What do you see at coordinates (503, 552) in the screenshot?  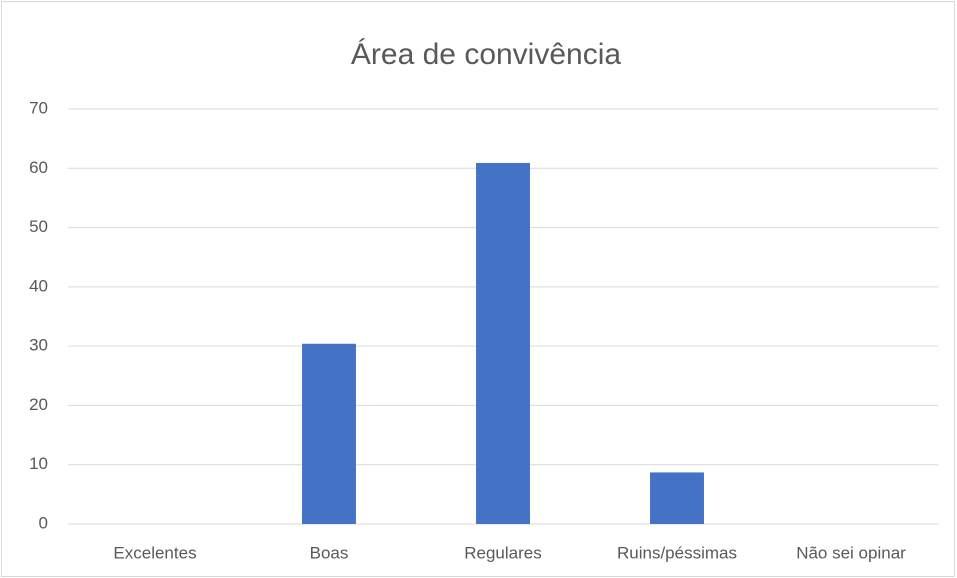 I see `x-tick-label: Regulares` at bounding box center [503, 552].